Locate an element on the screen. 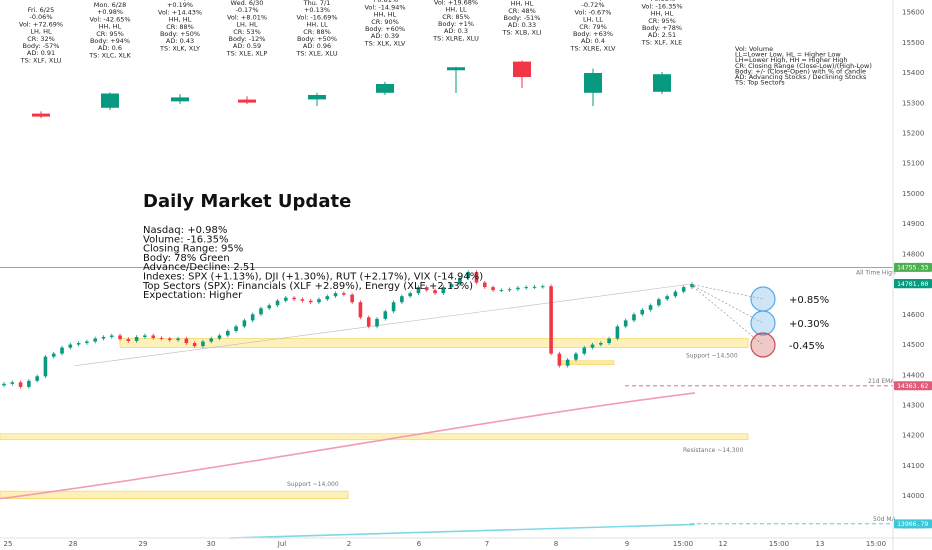 The height and width of the screenshot is (550, 932). daily-note-text: CR: 53% is located at coordinates (247, 32).